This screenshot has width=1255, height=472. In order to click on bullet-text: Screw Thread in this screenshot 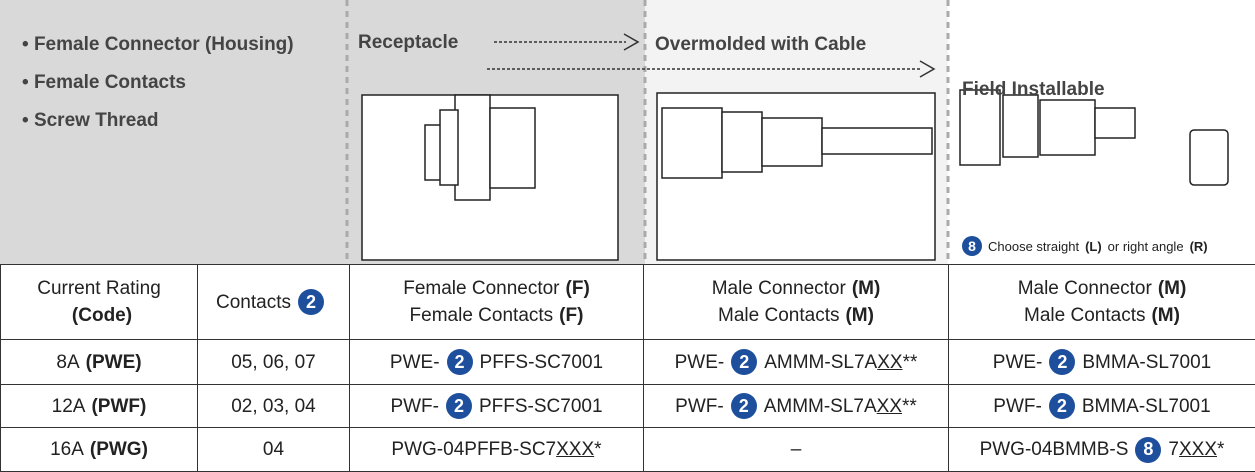, I will do `click(96, 120)`.